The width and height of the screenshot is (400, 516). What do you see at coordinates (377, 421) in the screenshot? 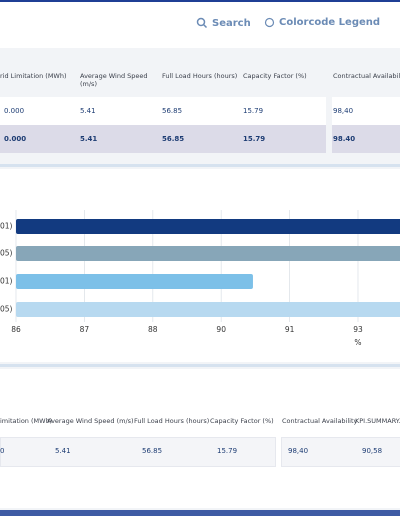
I see `column-header: KPI.SUMMARY.` at bounding box center [377, 421].